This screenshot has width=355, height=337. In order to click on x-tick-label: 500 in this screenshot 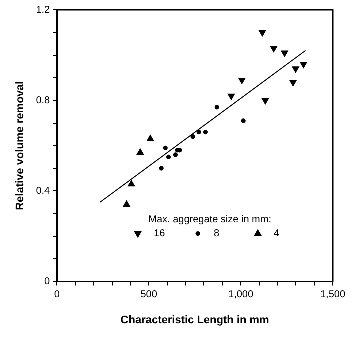, I will do `click(149, 295)`.